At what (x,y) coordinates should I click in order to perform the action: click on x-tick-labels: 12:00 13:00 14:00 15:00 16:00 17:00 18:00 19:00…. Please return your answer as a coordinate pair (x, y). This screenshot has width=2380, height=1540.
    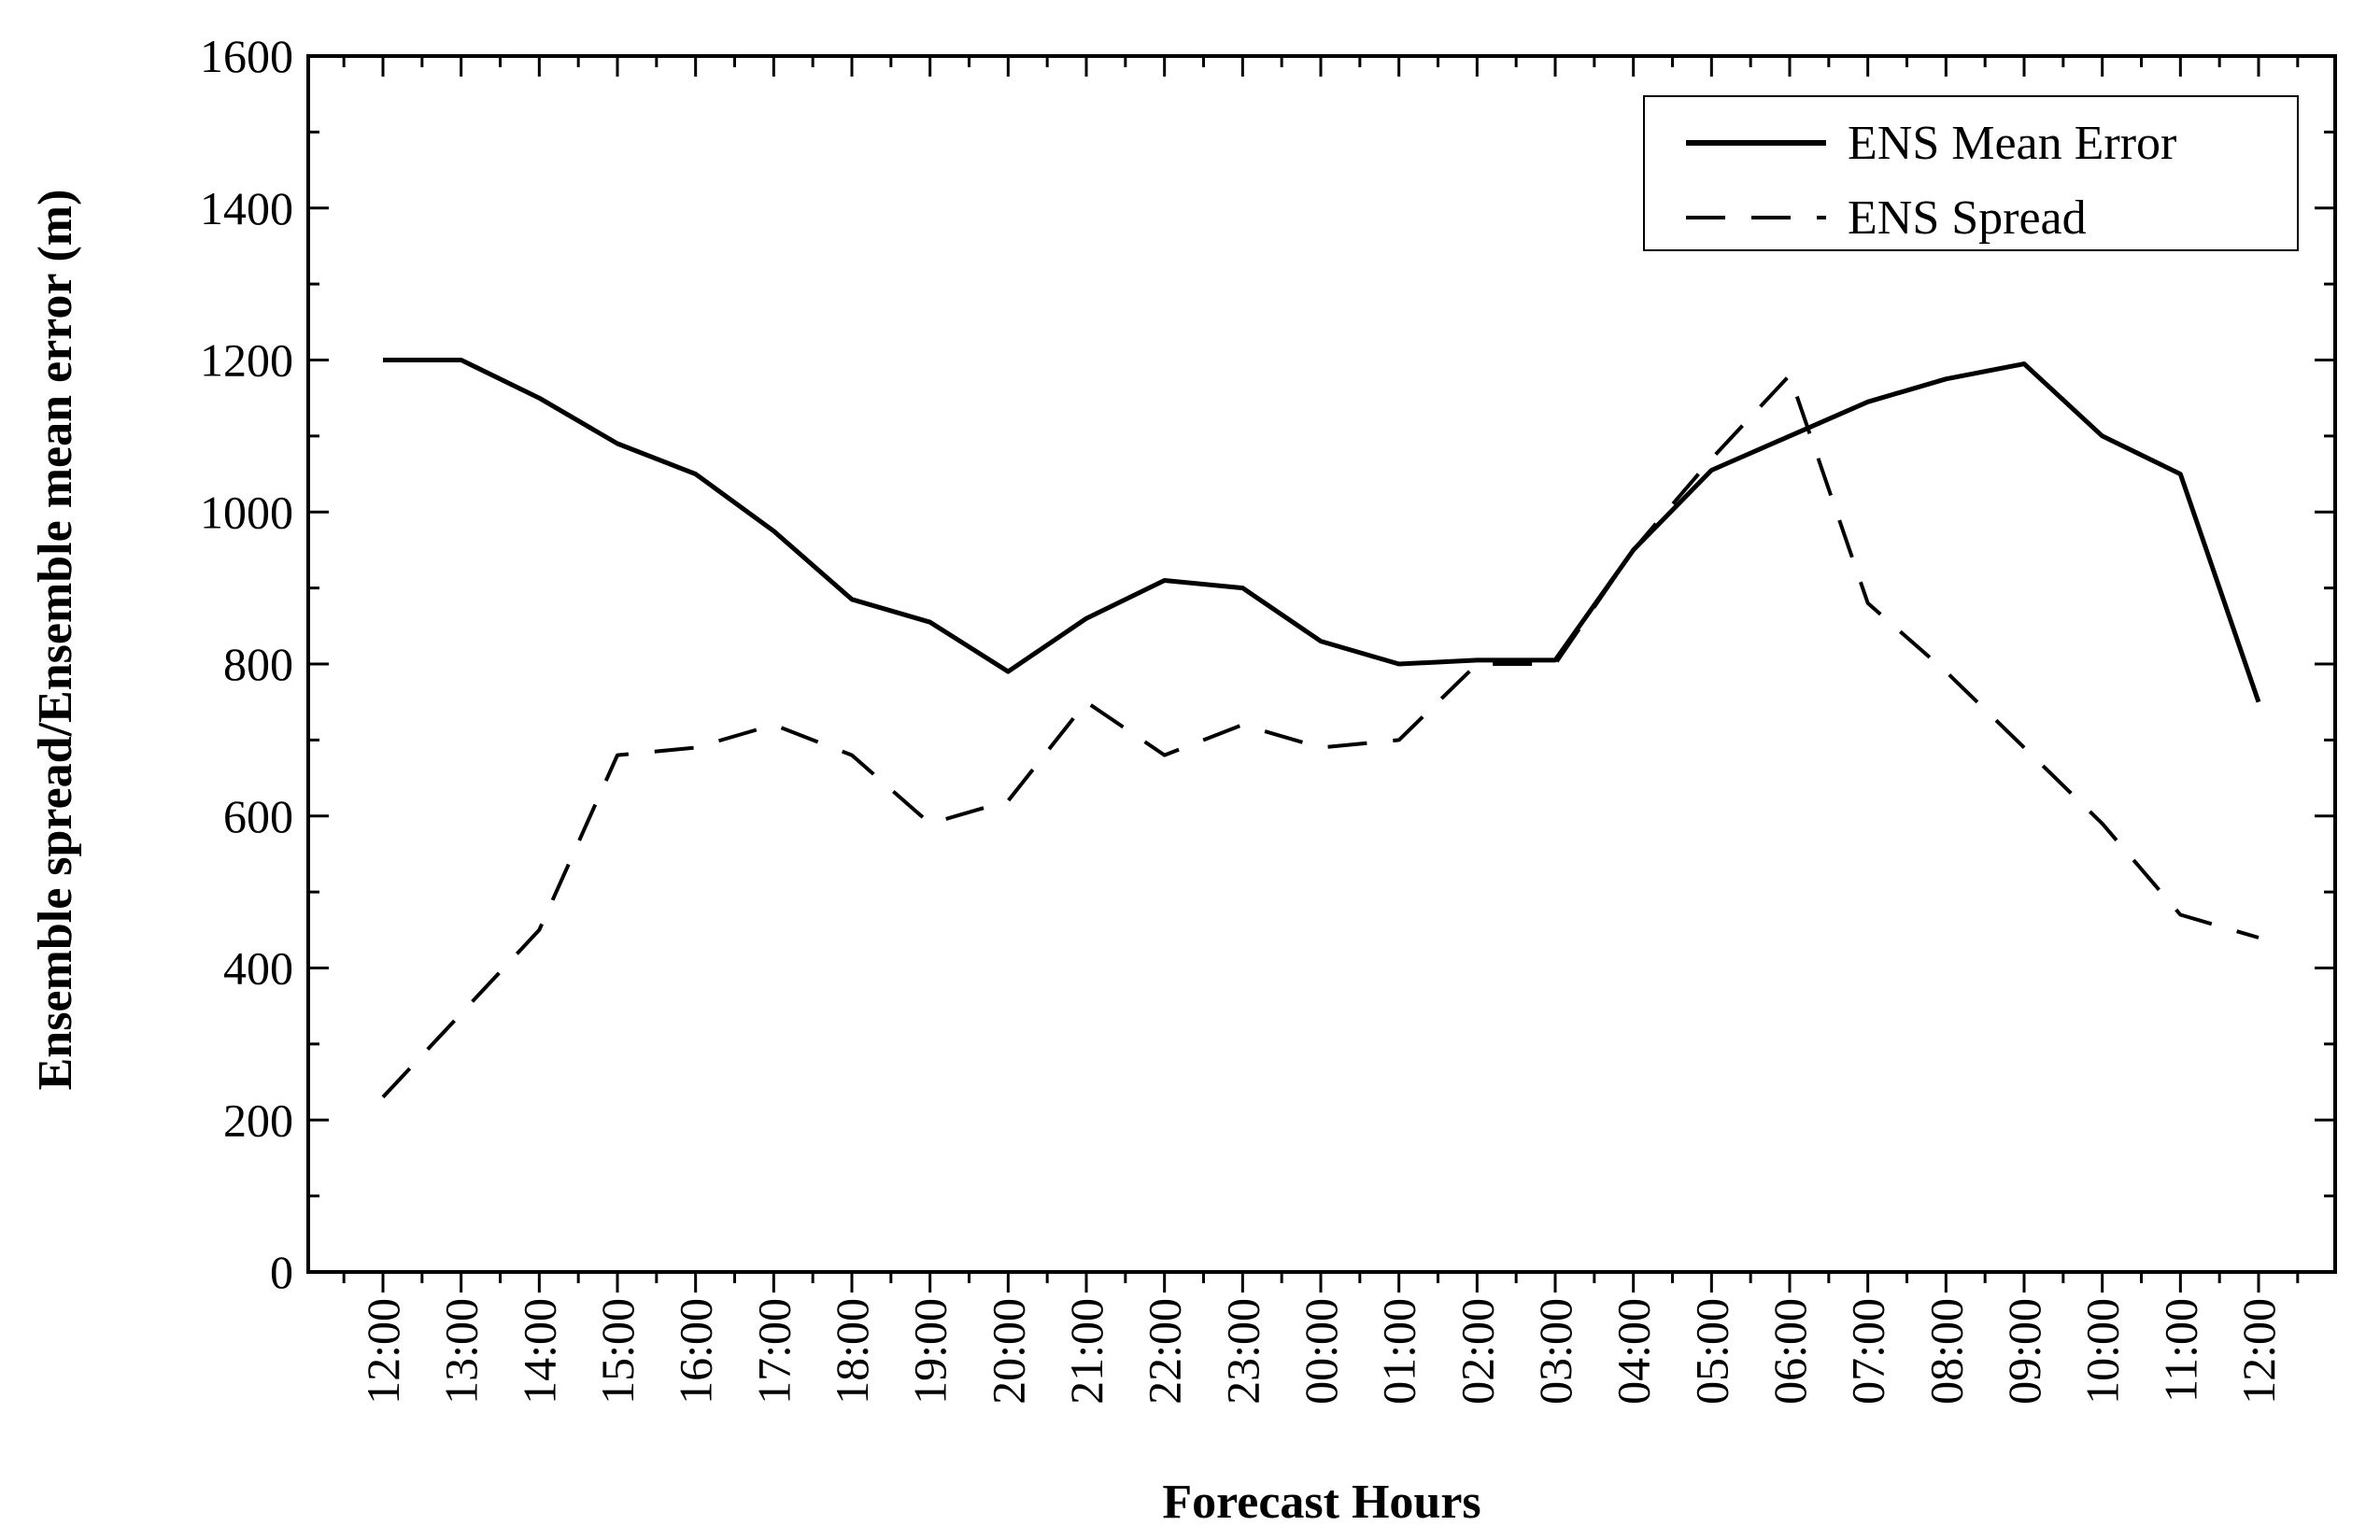
    Looking at the image, I should click on (1321, 1351).